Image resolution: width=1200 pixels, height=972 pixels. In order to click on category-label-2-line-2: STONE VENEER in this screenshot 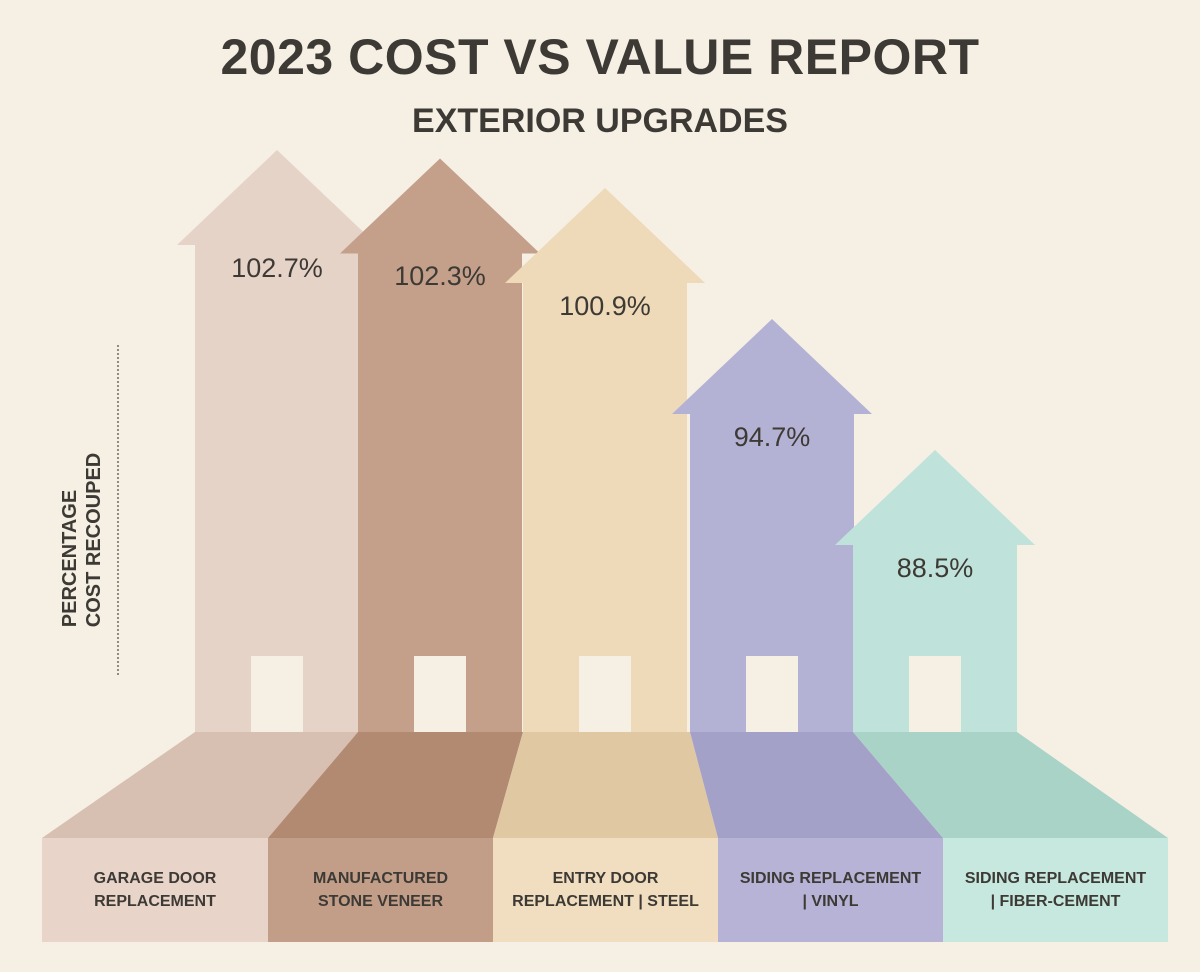, I will do `click(380, 901)`.